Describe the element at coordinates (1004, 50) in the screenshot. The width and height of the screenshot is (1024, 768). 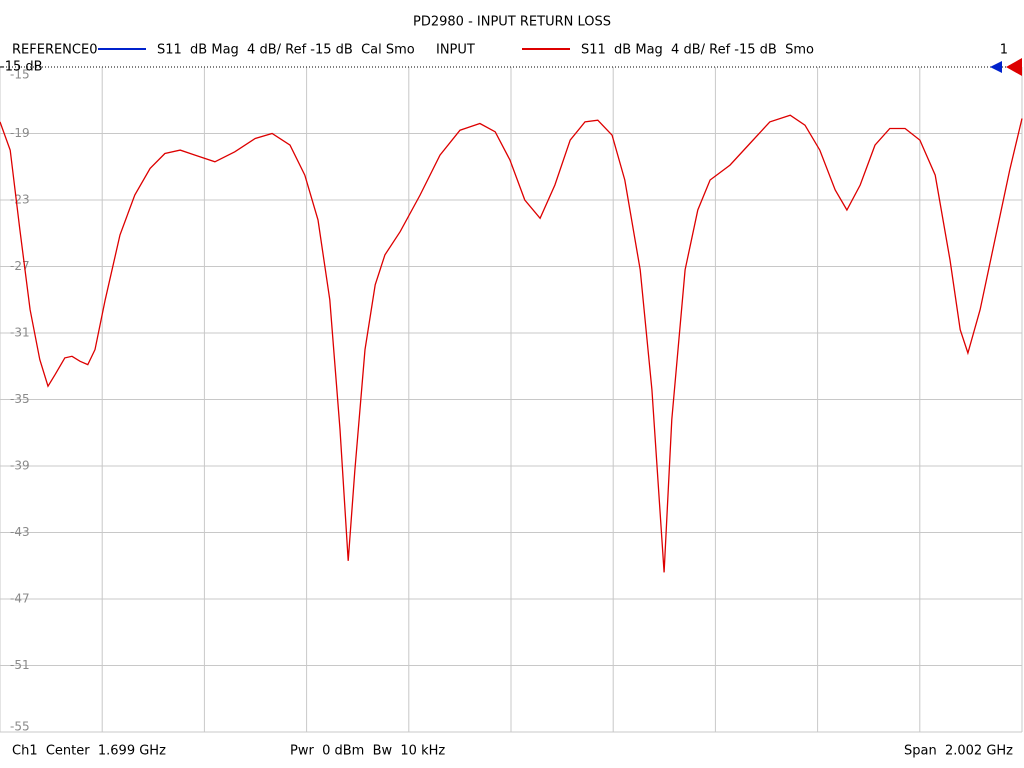
I see `channel-number: 1` at that location.